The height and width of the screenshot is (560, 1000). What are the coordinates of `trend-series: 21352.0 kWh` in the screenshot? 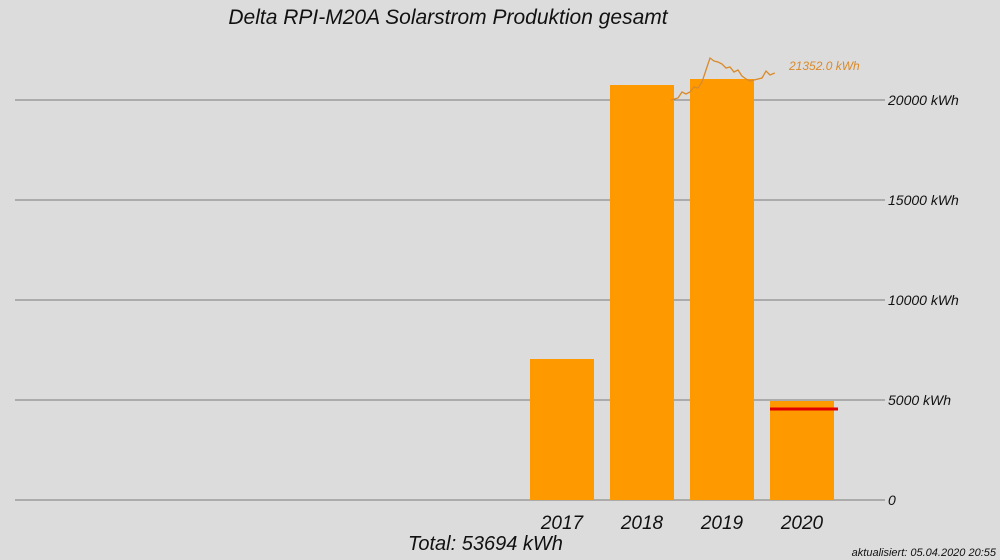 It's located at (765, 78).